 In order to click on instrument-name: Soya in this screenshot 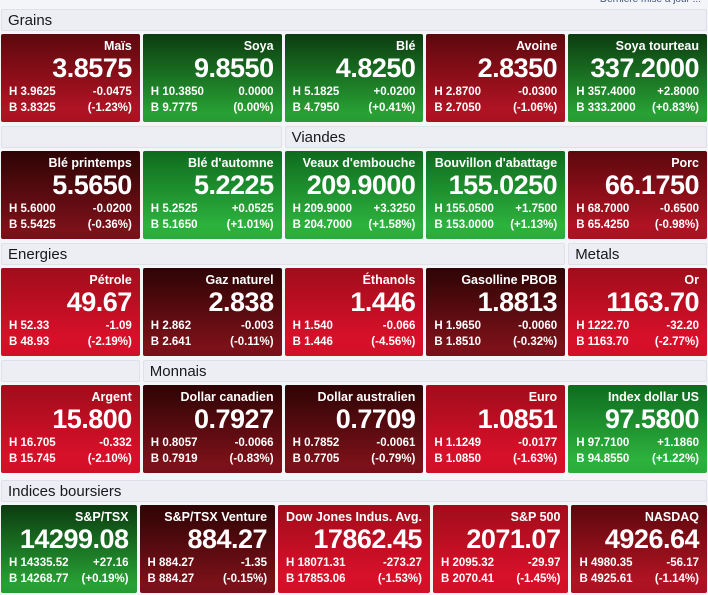, I will do `click(258, 46)`.